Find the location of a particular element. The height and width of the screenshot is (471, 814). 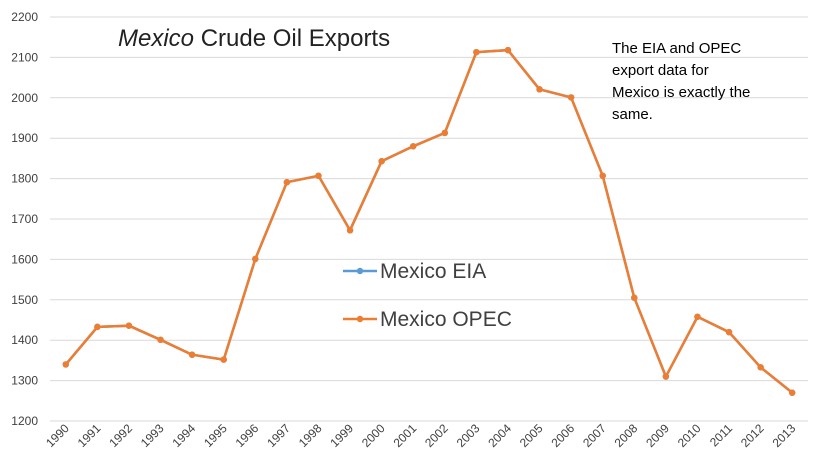

y-tick-label: 2000 is located at coordinates (24, 98).